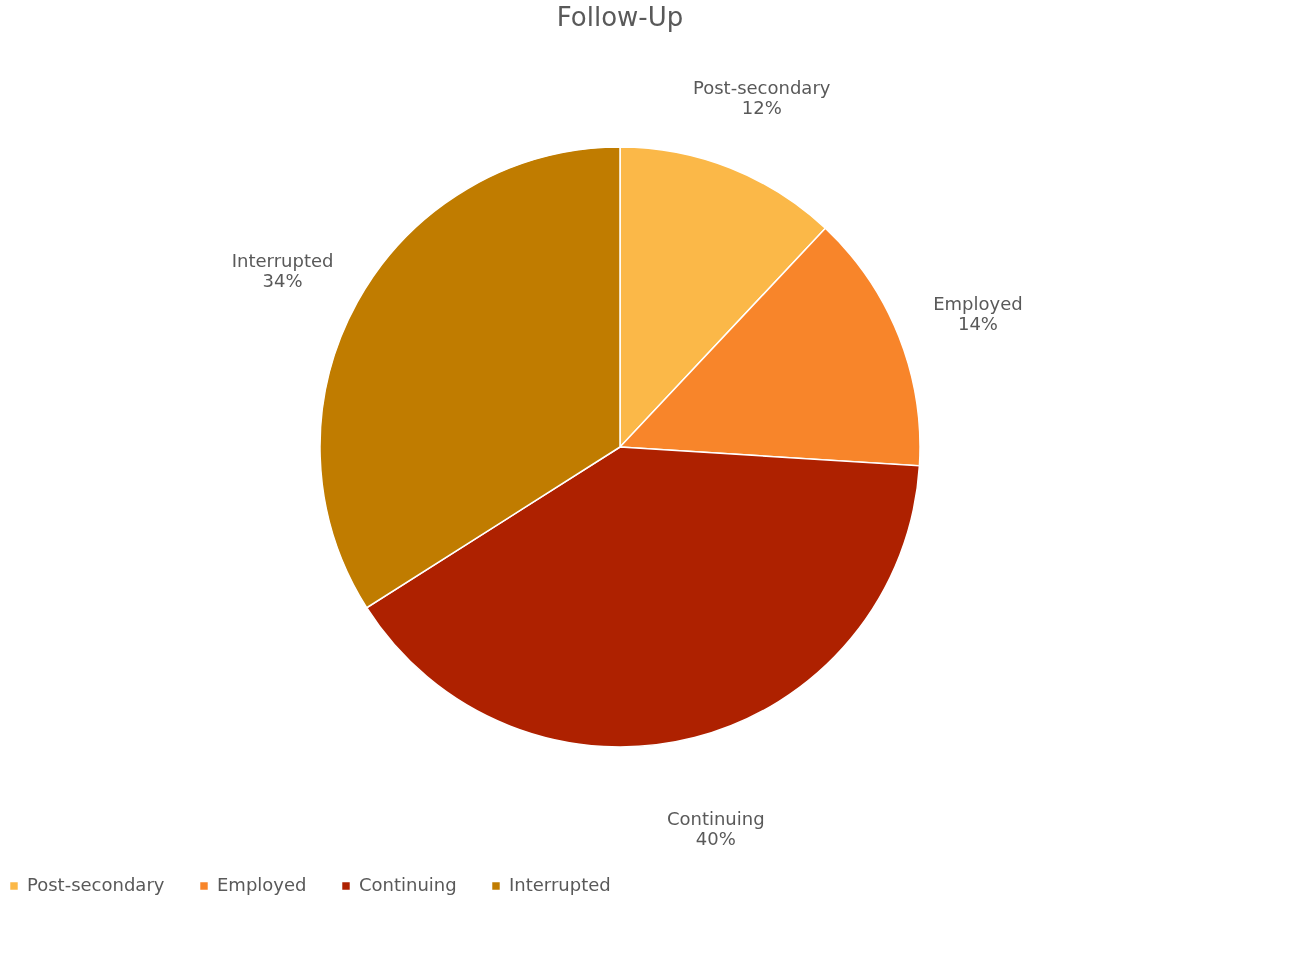 This screenshot has width=1291, height=962. What do you see at coordinates (762, 88) in the screenshot?
I see `slice-label: Post-secondary` at bounding box center [762, 88].